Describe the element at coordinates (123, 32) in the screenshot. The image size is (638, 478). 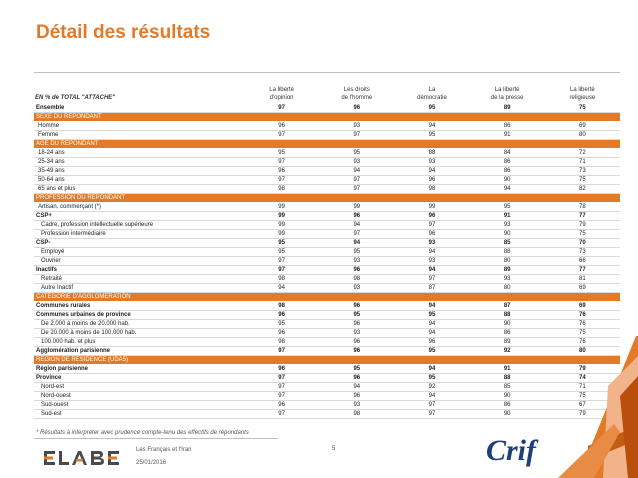
I see `page-title: Détail des résultats` at that location.